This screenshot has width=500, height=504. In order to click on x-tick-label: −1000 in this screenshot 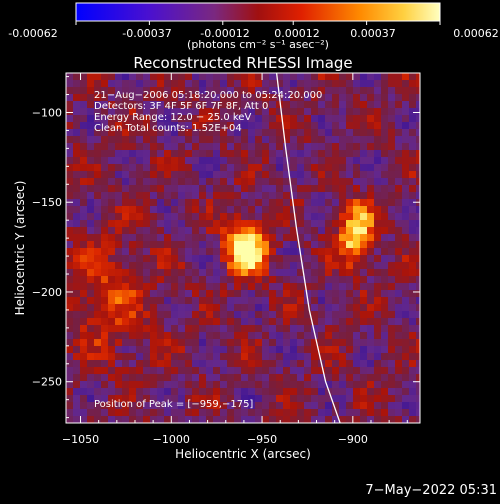, I will do `click(171, 439)`.